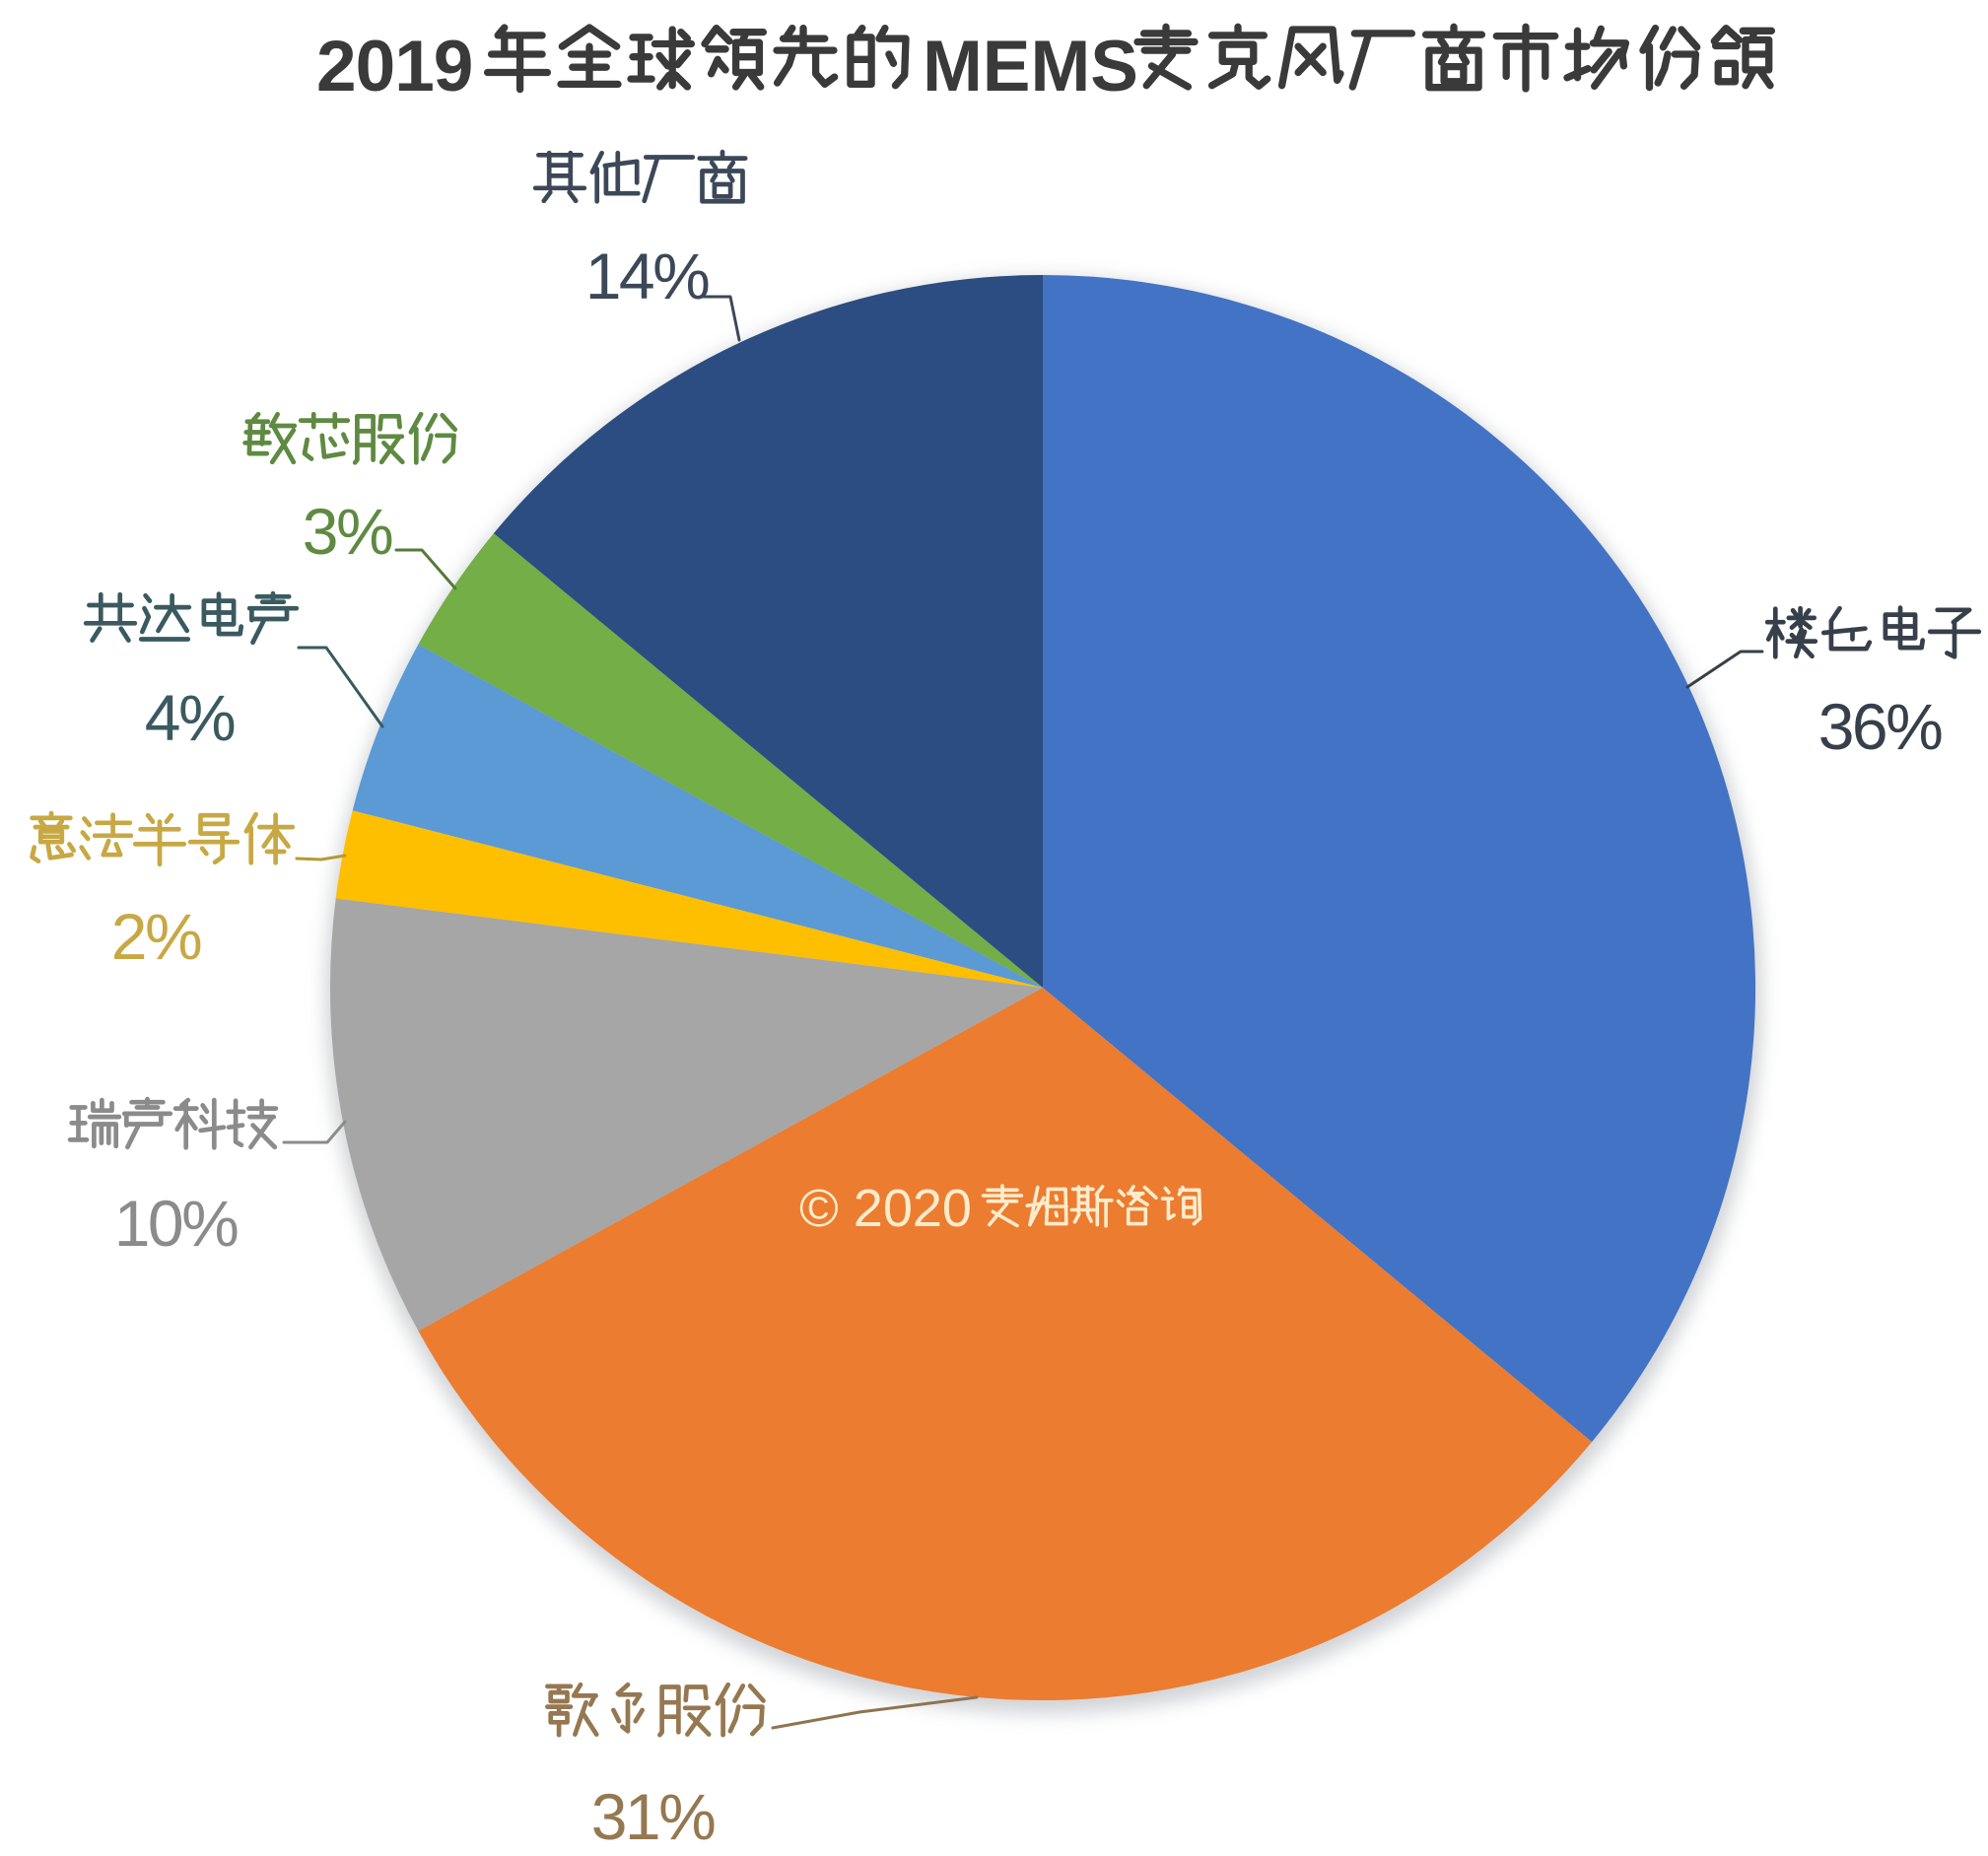  What do you see at coordinates (885, 1208) in the screenshot?
I see `svg-text: © 2020` at bounding box center [885, 1208].